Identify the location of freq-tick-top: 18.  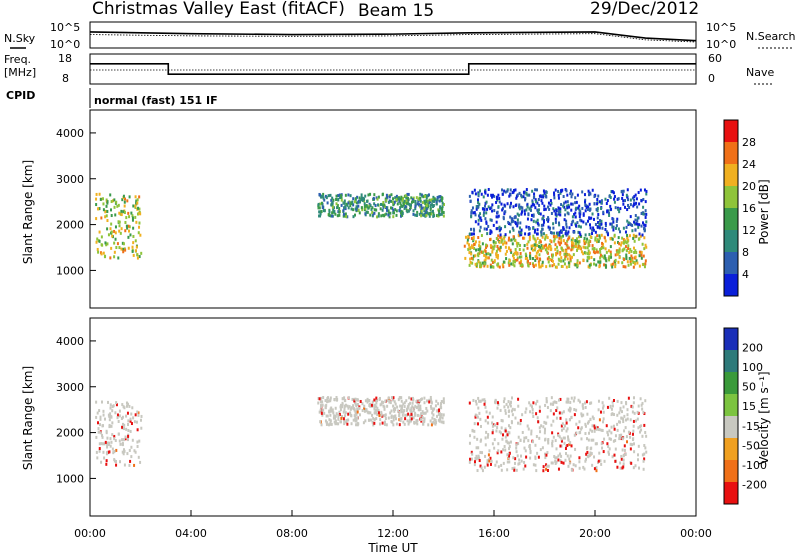
(65, 58).